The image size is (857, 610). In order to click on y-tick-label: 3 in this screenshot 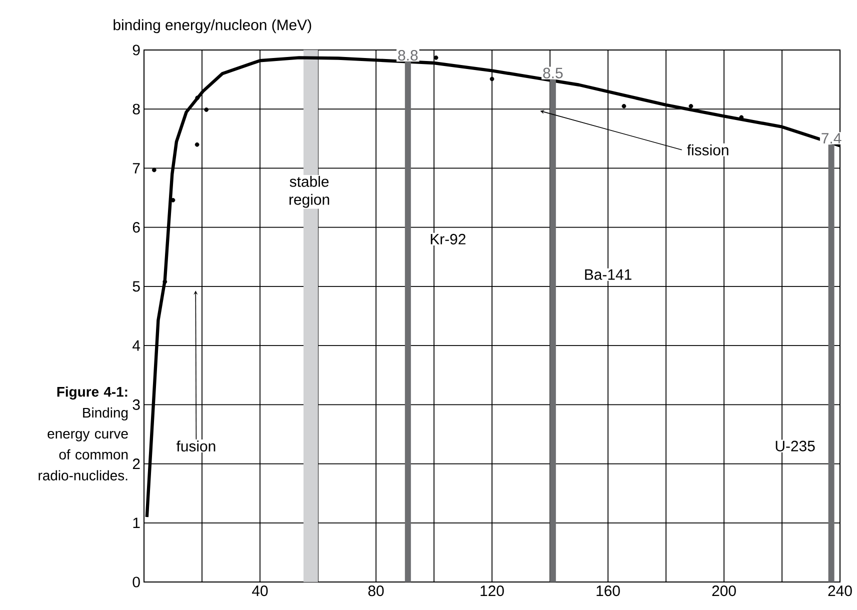, I will do `click(136, 404)`.